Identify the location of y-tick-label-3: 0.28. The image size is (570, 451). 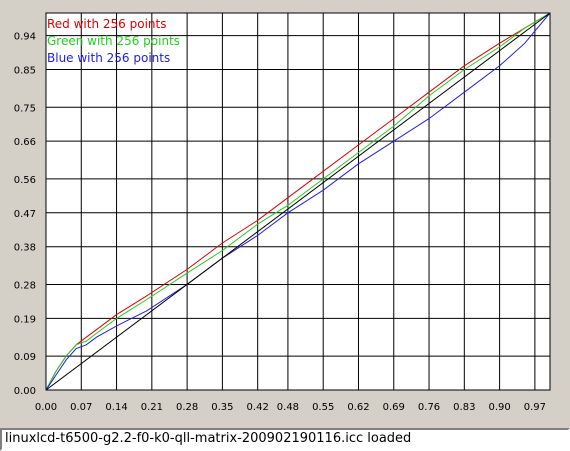
(25, 285).